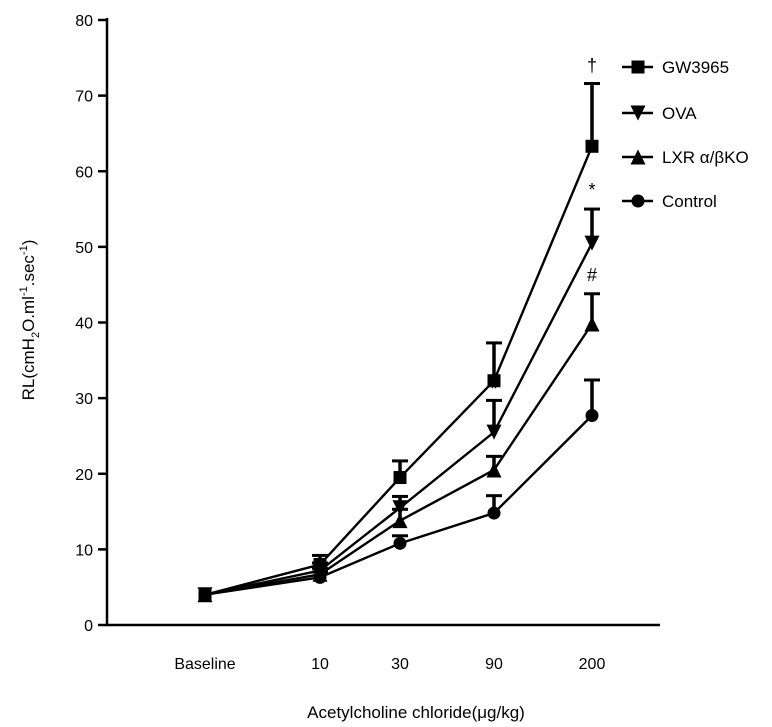 The width and height of the screenshot is (772, 727). I want to click on x-tick-label: Baseline, so click(204, 664).